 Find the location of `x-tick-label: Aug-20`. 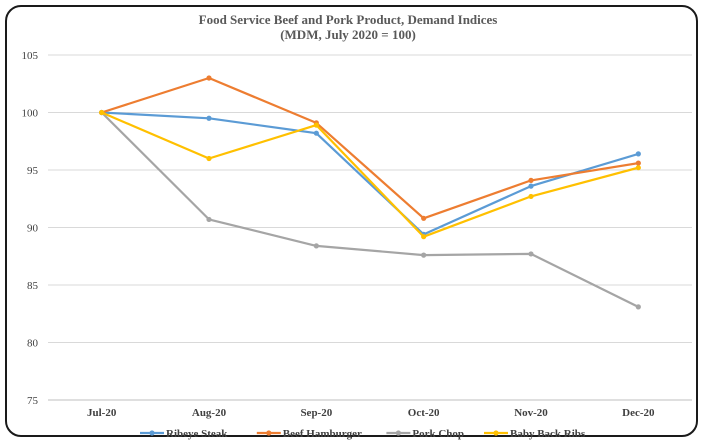

x-tick-label: Aug-20 is located at coordinates (209, 413).